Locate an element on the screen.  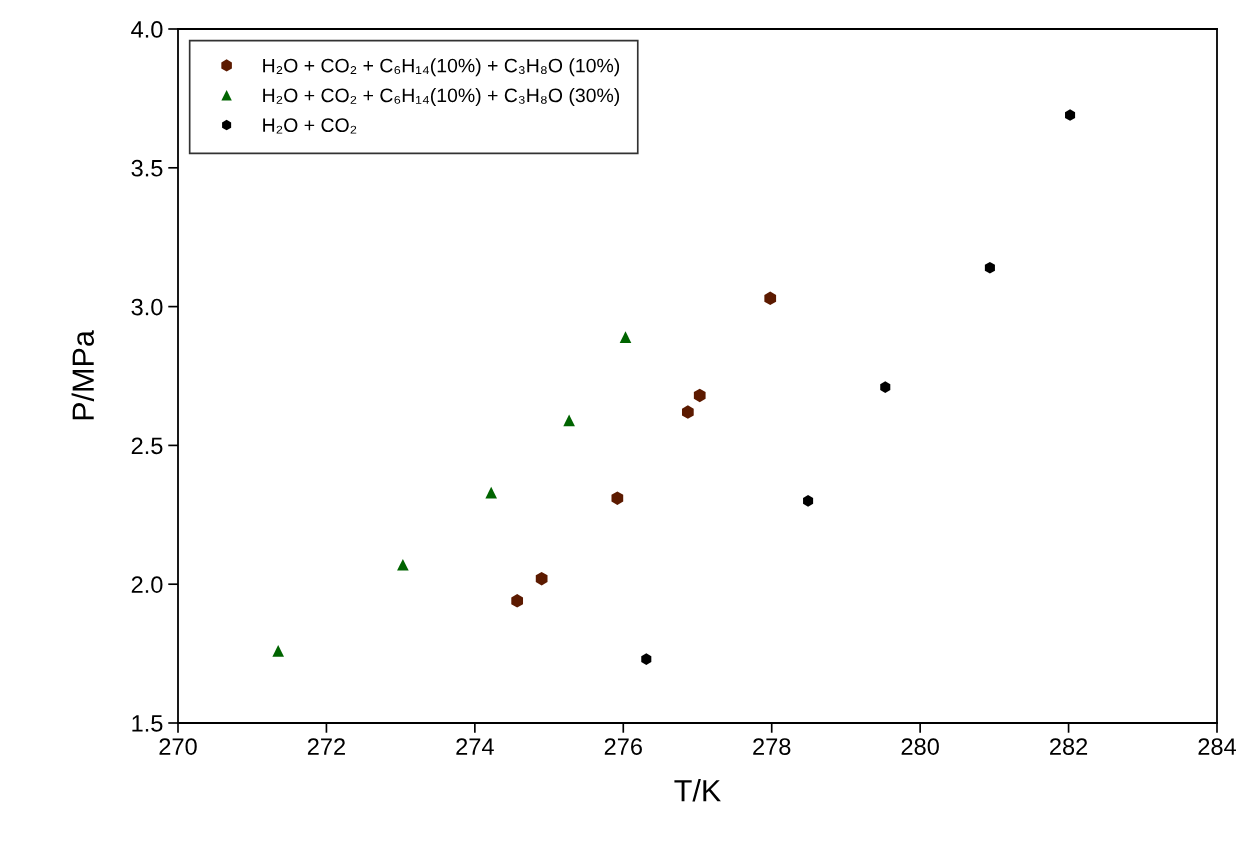
y-tick-label: 4.0 is located at coordinates (147, 29).